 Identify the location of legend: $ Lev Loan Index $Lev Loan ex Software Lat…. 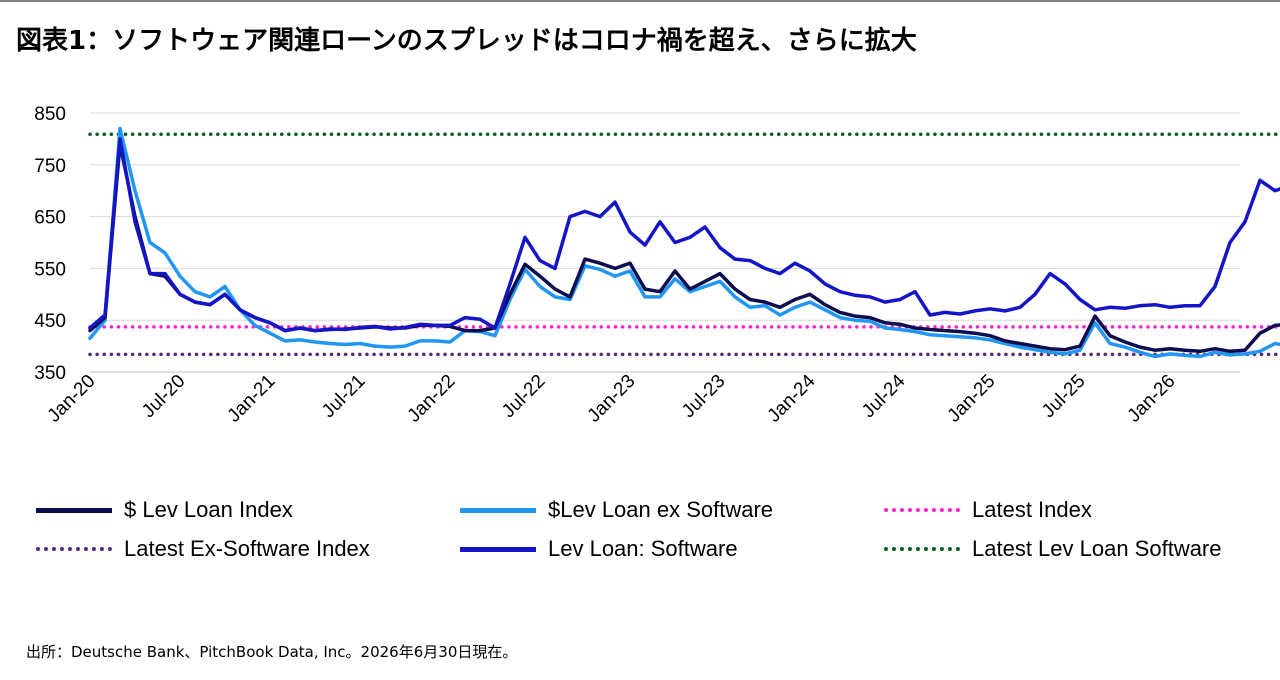
(656, 534).